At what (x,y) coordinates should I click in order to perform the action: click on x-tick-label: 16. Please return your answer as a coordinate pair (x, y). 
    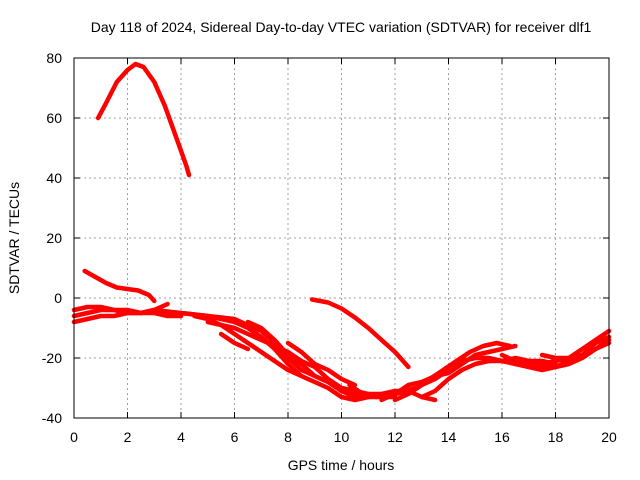
    Looking at the image, I should click on (502, 437).